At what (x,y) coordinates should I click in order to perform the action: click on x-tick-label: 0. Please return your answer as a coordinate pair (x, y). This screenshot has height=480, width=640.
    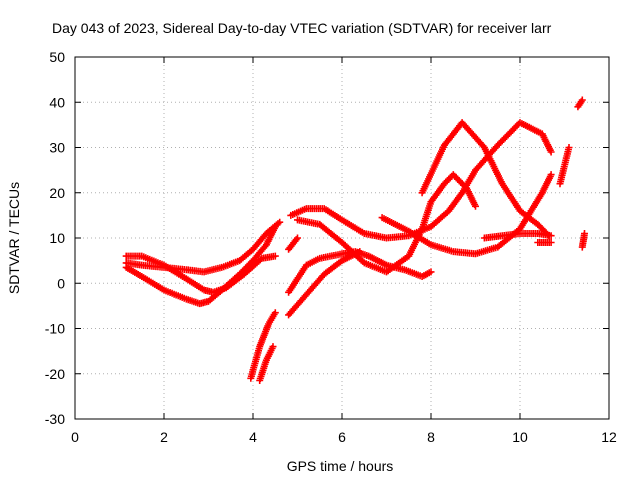
    Looking at the image, I should click on (75, 437).